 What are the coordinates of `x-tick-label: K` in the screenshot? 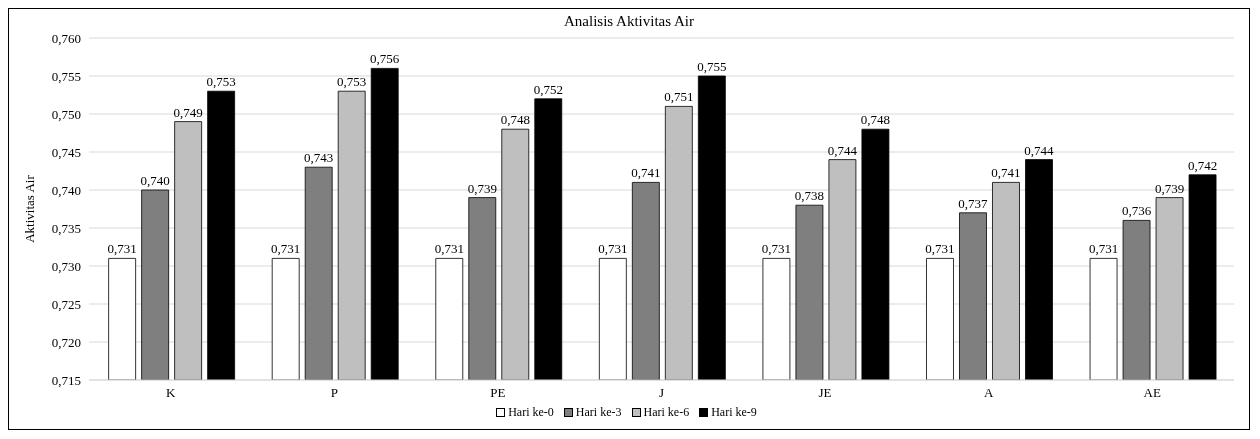 It's located at (171, 393).